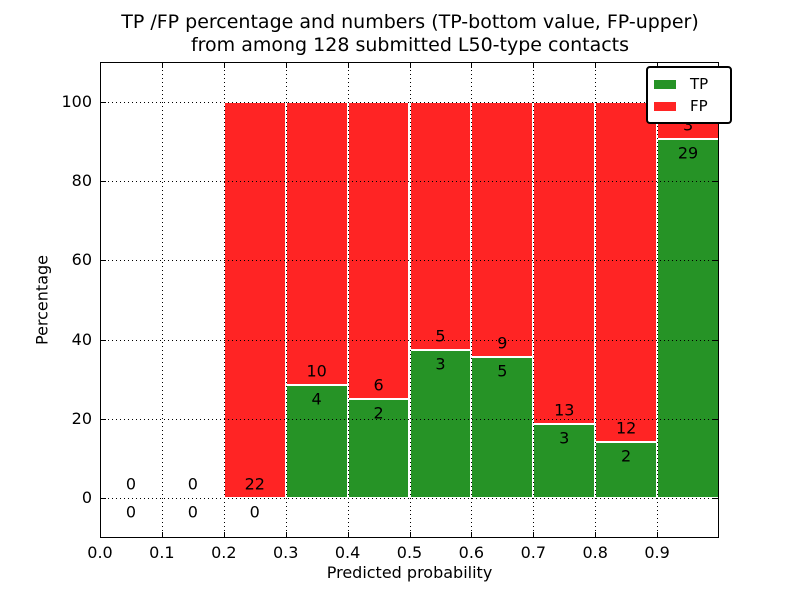 Image resolution: width=800 pixels, height=600 pixels. What do you see at coordinates (254, 512) in the screenshot?
I see `tp-count-label-bin2: 0` at bounding box center [254, 512].